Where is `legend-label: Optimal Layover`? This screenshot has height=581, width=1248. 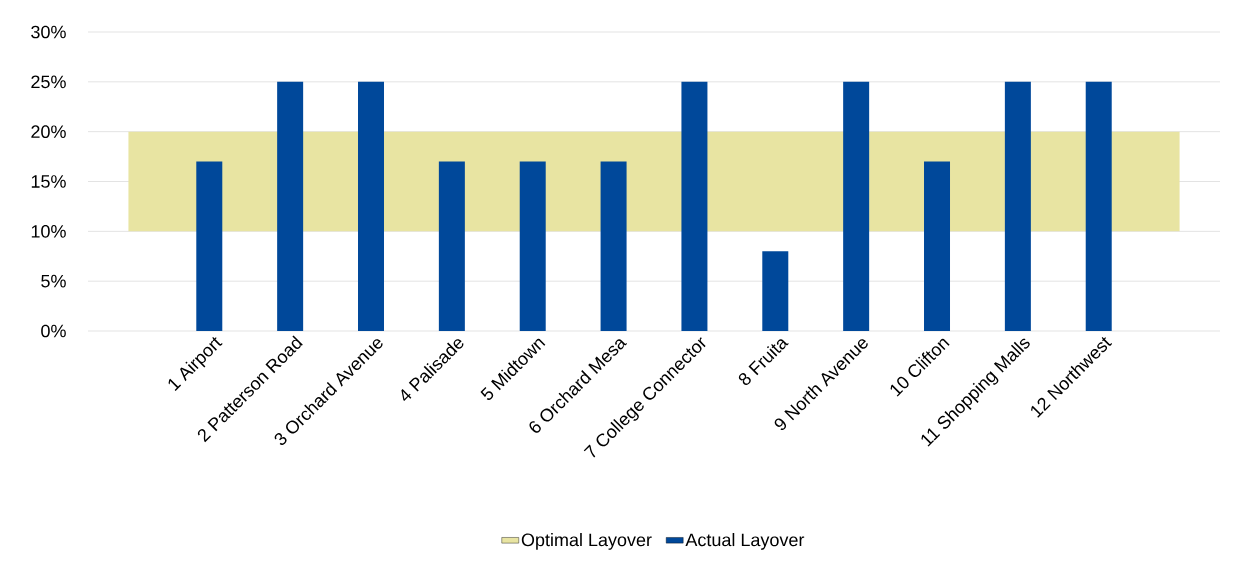 legend-label: Optimal Layover is located at coordinates (586, 541).